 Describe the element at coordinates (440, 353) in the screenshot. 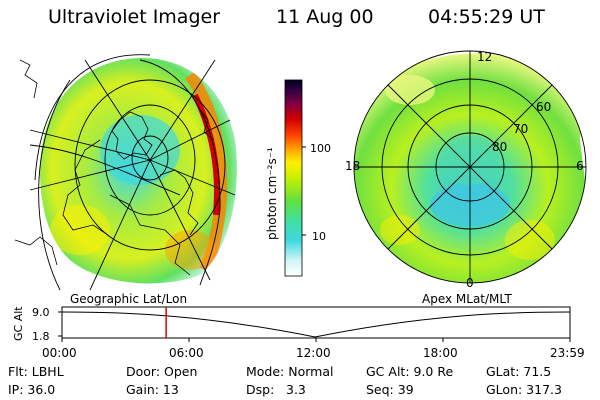

I see `altitude-xtick-1800: 18:00` at that location.